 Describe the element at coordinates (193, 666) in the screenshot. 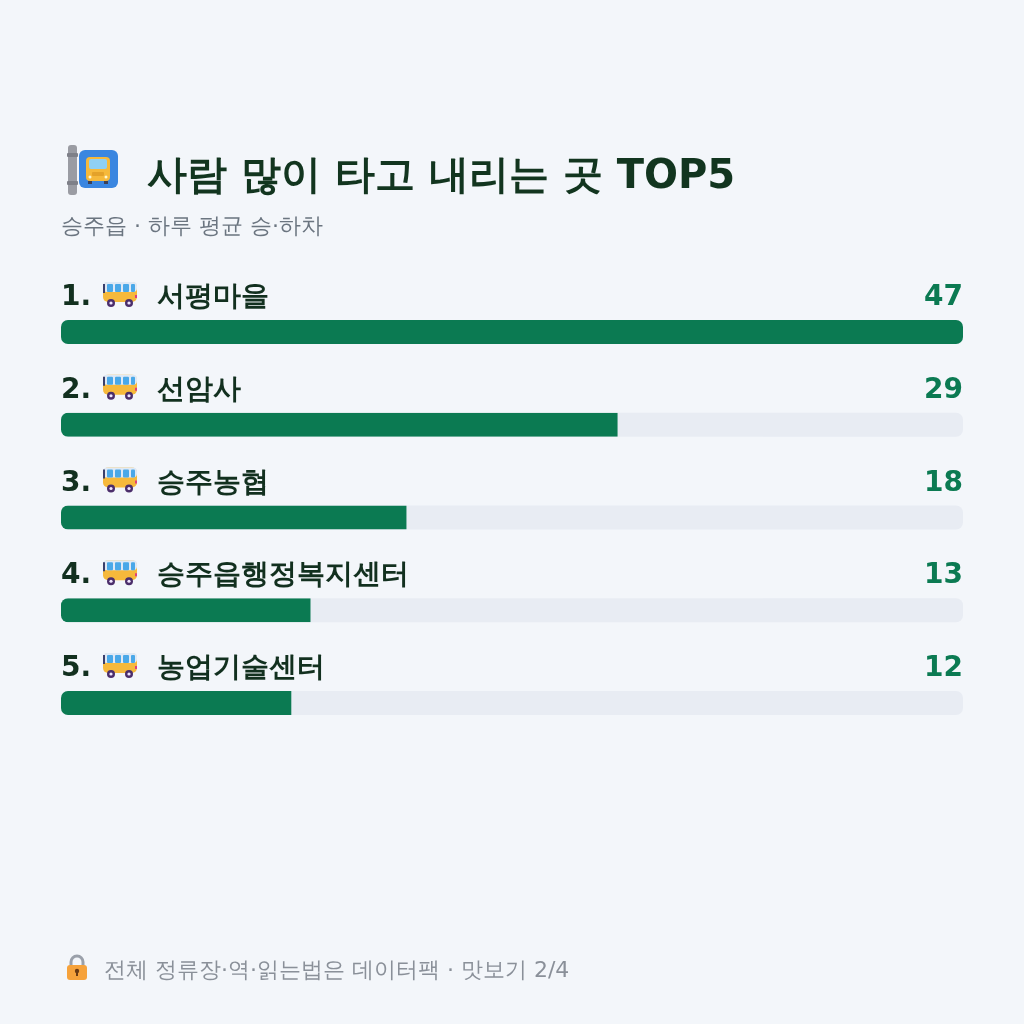

I see `category-label: 5. 농업기술센터` at that location.